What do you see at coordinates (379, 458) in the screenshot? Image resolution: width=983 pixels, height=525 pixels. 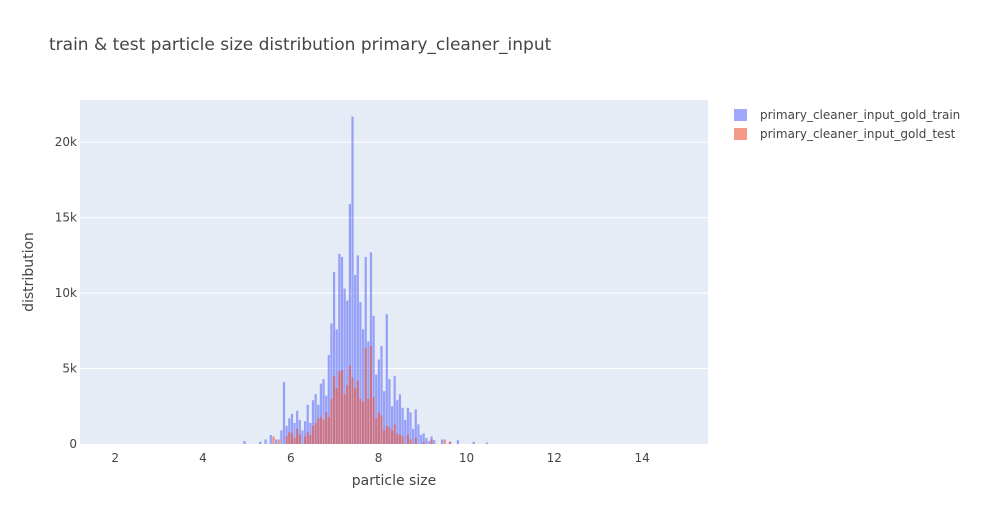 I see `x-tick-label: 8` at bounding box center [379, 458].